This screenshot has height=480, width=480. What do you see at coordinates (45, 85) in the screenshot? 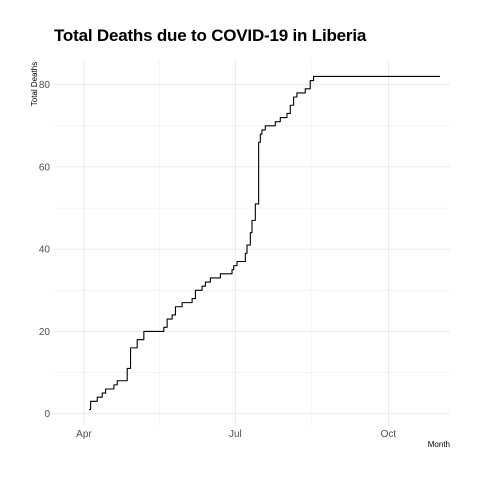
I see `y-tick-label: 80` at bounding box center [45, 85].